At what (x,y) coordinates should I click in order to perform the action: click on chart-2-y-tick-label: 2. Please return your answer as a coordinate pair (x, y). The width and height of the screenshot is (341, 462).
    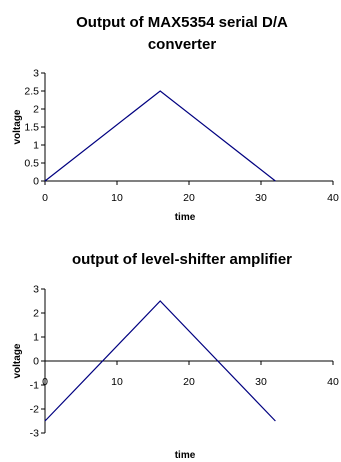
    Looking at the image, I should click on (36, 314).